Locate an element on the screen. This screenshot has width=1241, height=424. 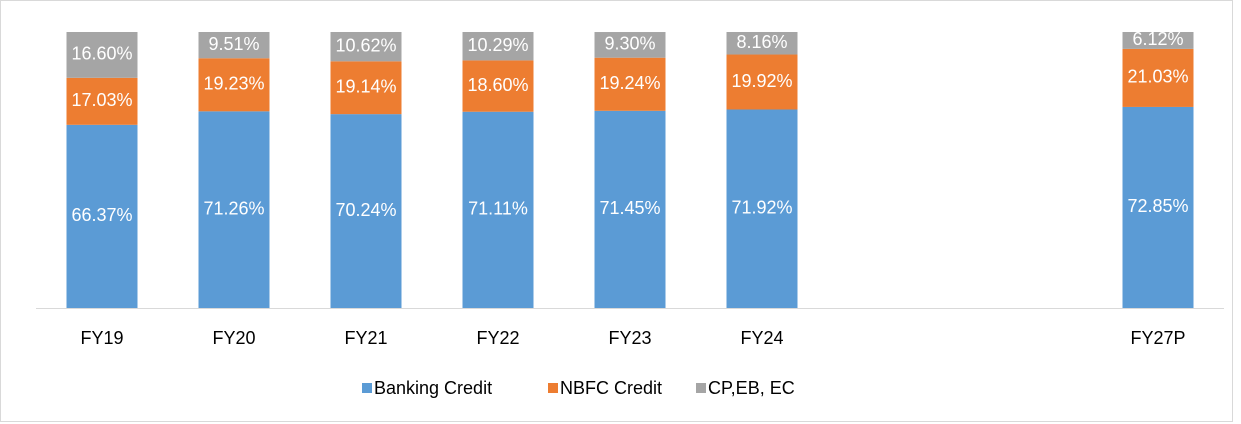
x-tick-label: FY27P is located at coordinates (1157, 338).